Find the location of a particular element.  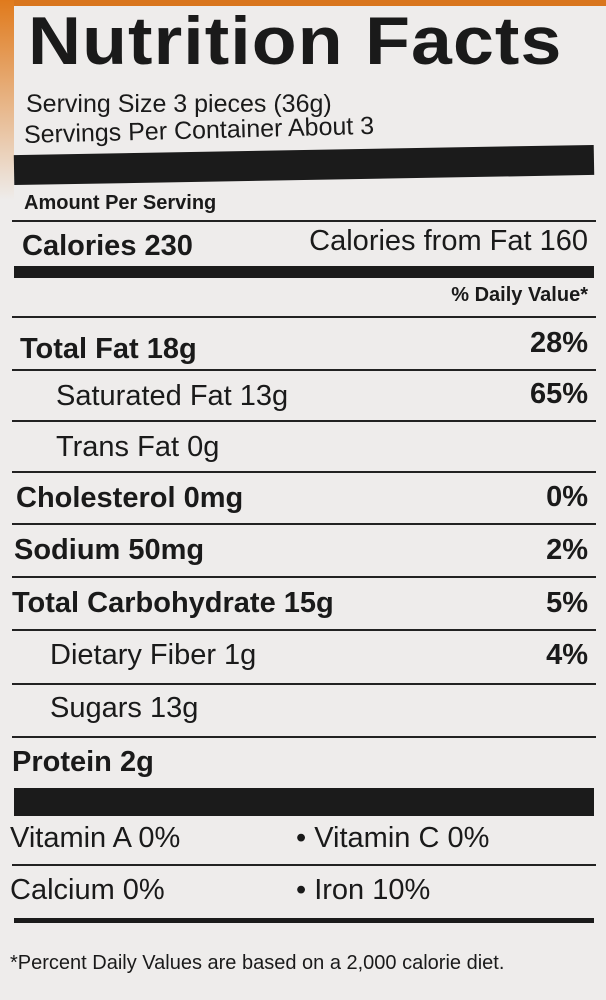

vitamin-a: Vitamin A 0% is located at coordinates (95, 838).